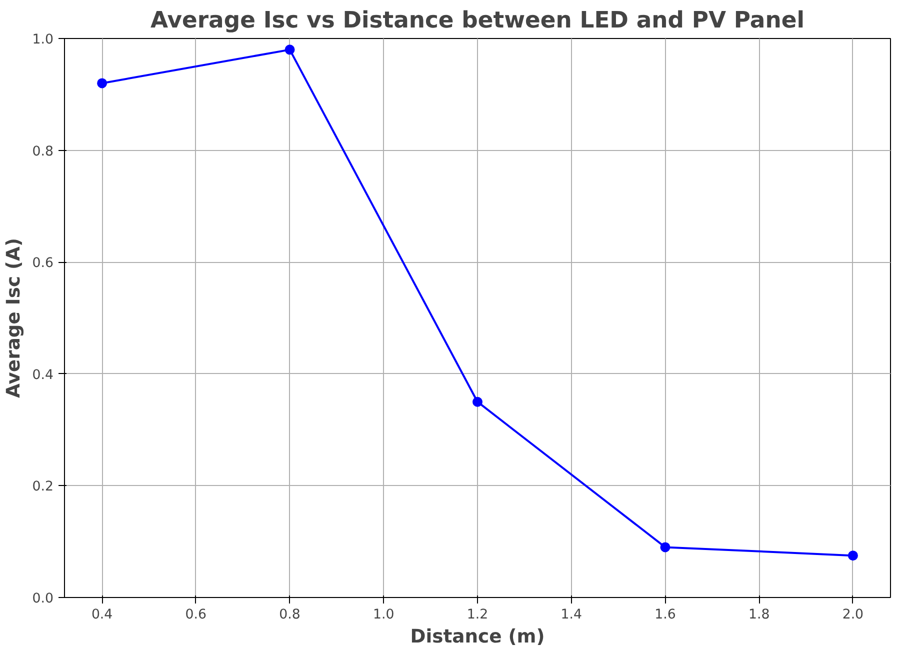  What do you see at coordinates (571, 615) in the screenshot?
I see `x-tick-label: 1.4` at bounding box center [571, 615].